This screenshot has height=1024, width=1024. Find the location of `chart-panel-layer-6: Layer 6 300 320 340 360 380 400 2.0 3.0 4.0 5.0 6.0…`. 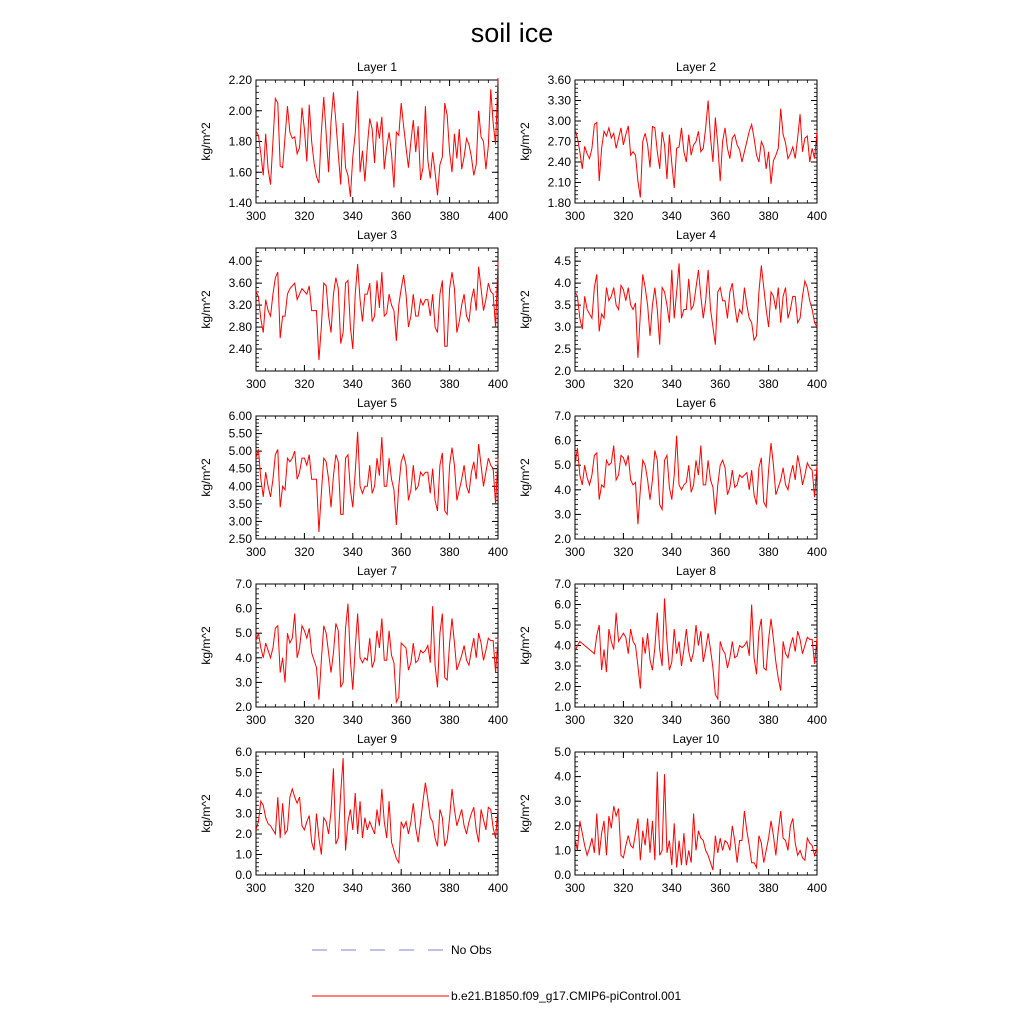

chart-panel-layer-6: Layer 6 300 320 340 360 380 400 2.0 3.0 4.0 5.0 6.0… is located at coordinates (672, 477).